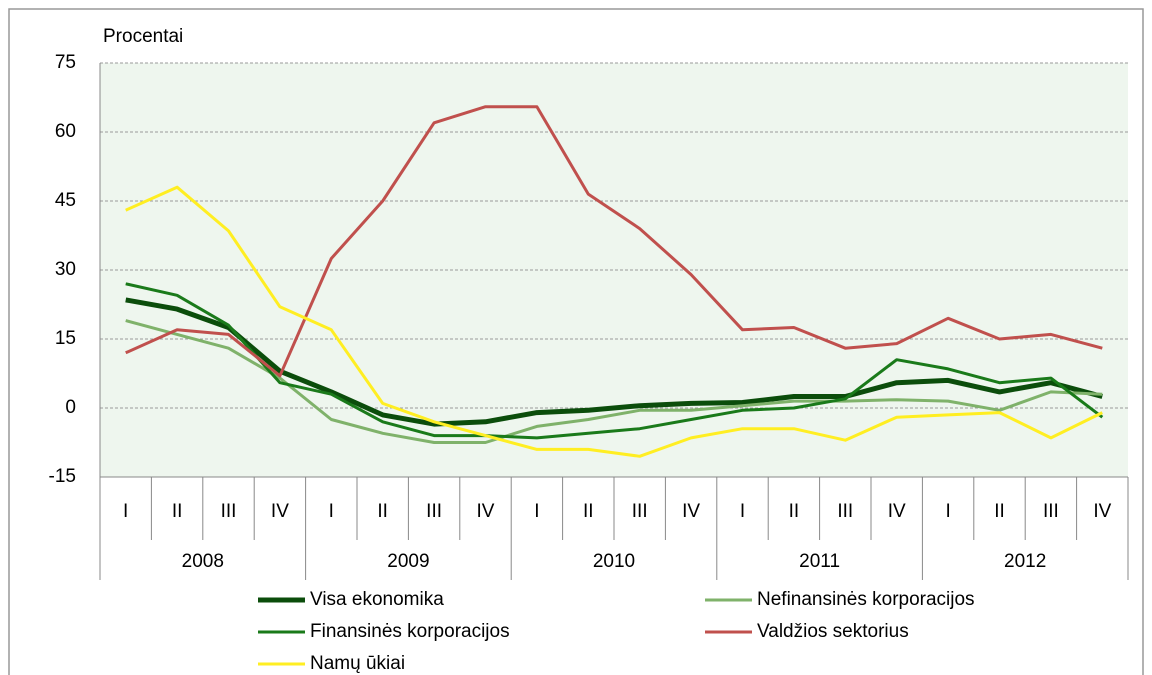 The height and width of the screenshot is (675, 1152). I want to click on y-tick-label: 0, so click(70, 407).